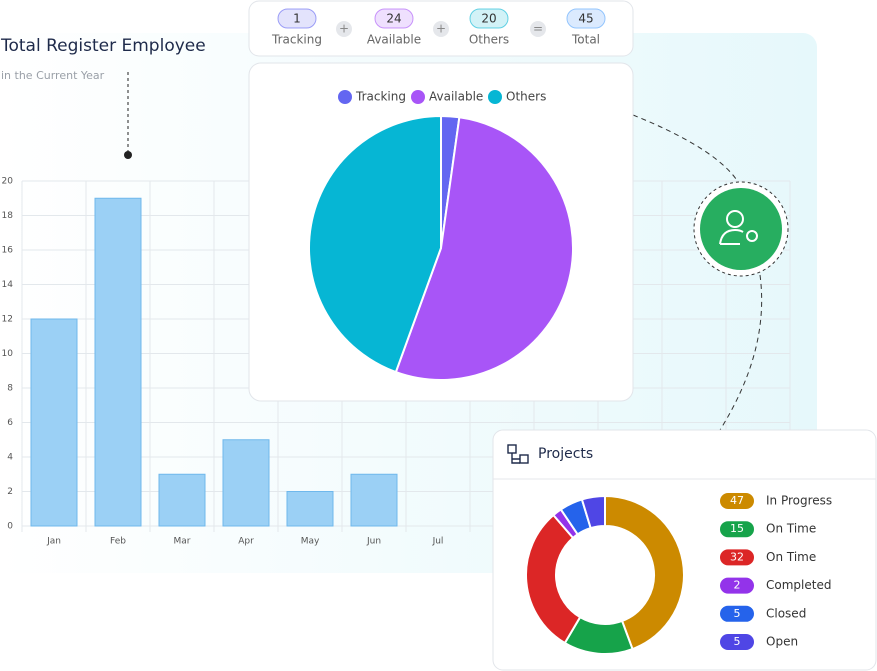 The image size is (877, 671). I want to click on operators: + + =, so click(441, 29).